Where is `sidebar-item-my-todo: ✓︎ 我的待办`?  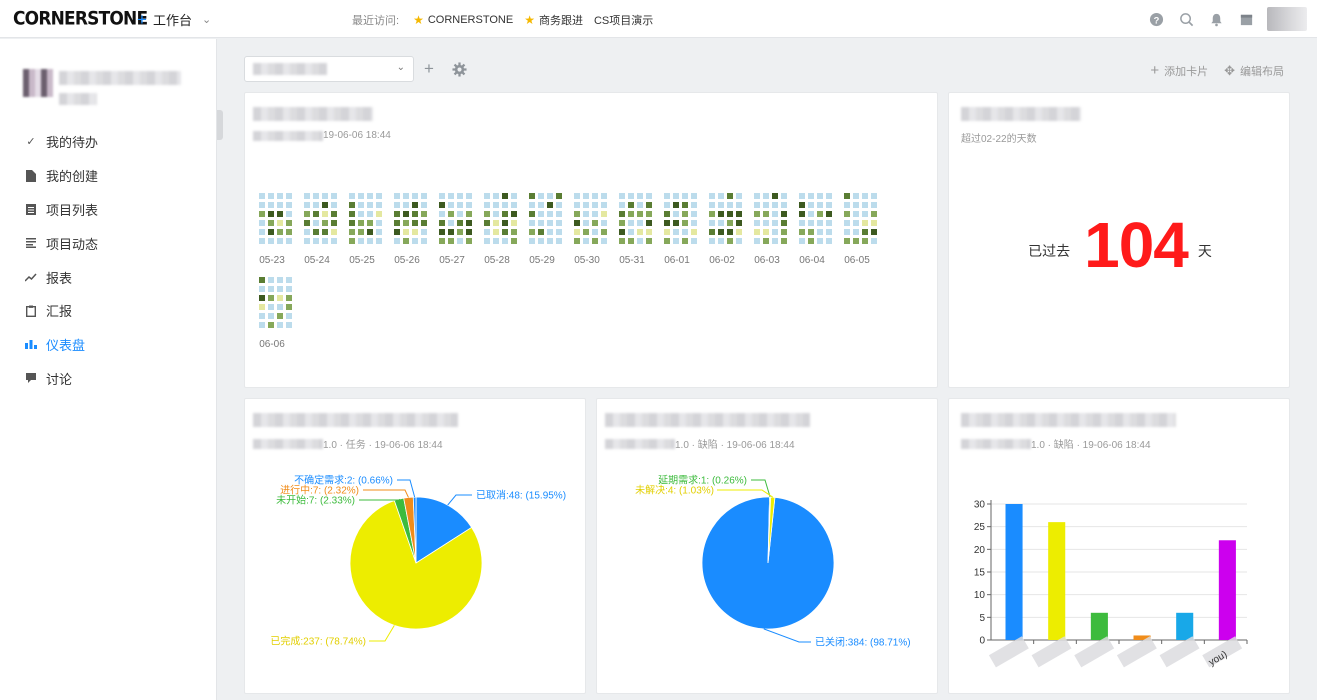
sidebar-item-my-todo: ✓︎ 我的待办 is located at coordinates (62, 143).